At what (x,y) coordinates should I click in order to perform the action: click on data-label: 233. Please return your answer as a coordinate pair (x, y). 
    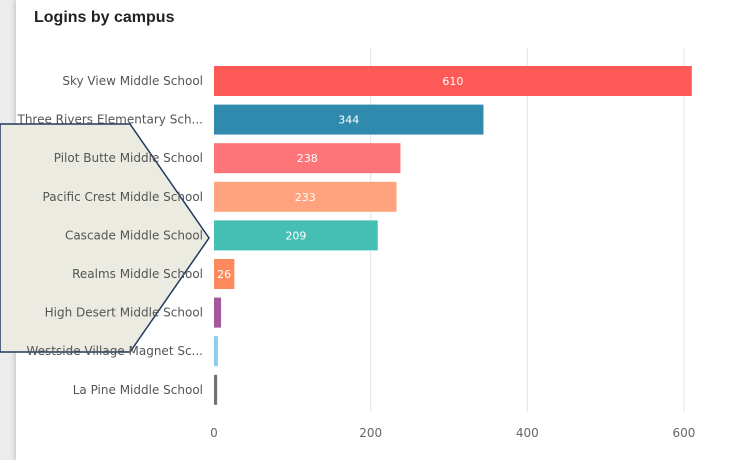
    Looking at the image, I should click on (305, 197).